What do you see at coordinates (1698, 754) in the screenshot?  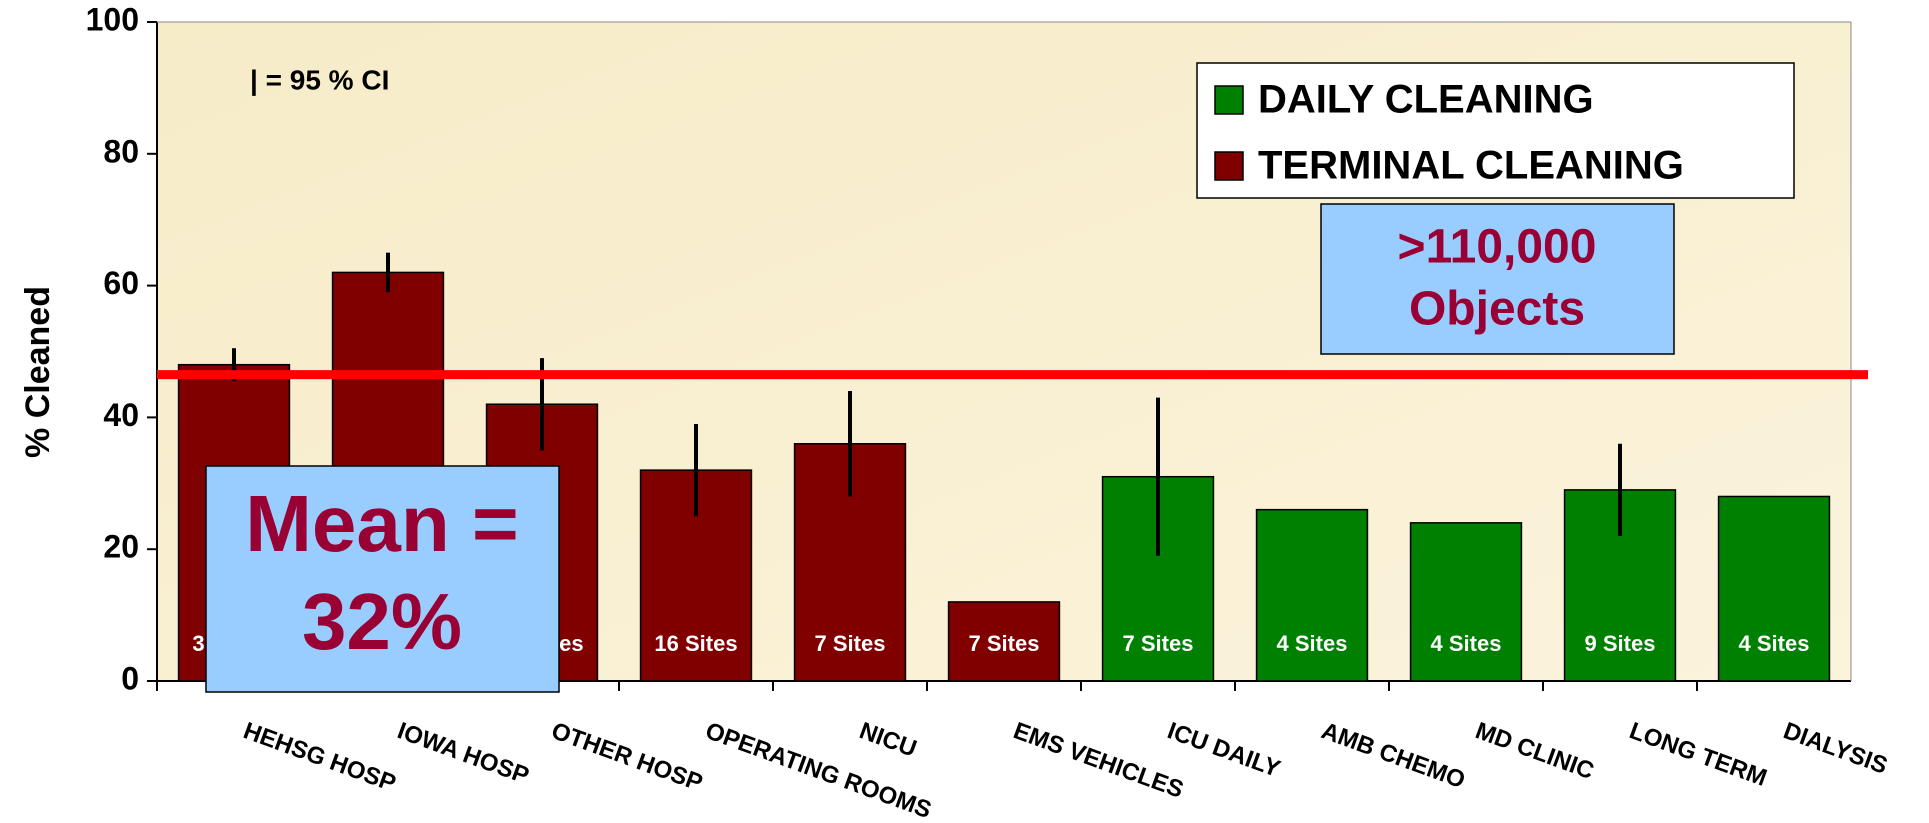 I see `x-tick-label: LONG TERM` at bounding box center [1698, 754].